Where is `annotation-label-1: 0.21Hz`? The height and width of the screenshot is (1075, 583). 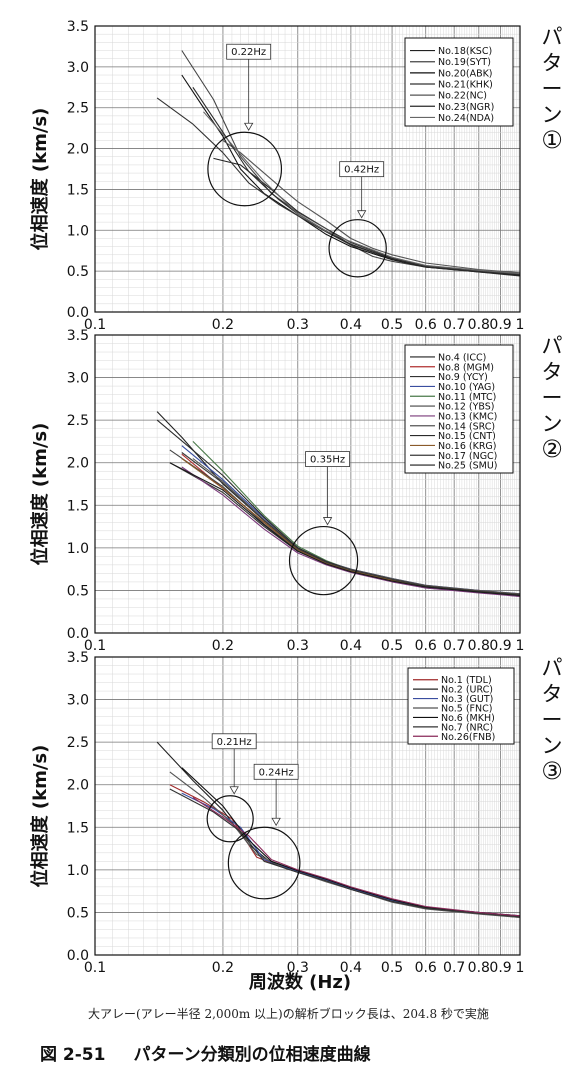 annotation-label-1: 0.21Hz is located at coordinates (234, 742).